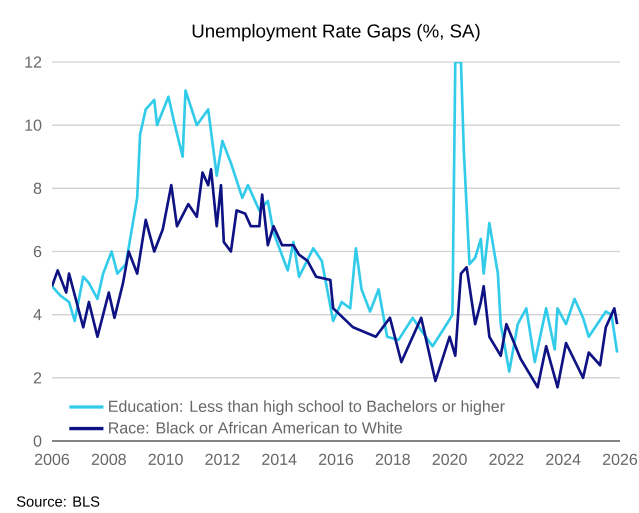  Describe the element at coordinates (38, 378) in the screenshot. I see `y-tick-label: 2` at that location.